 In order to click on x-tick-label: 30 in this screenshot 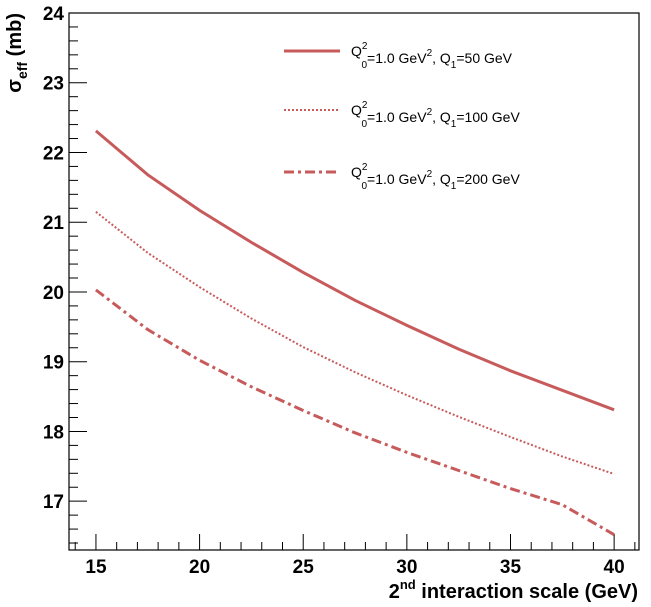, I will do `click(406, 567)`.